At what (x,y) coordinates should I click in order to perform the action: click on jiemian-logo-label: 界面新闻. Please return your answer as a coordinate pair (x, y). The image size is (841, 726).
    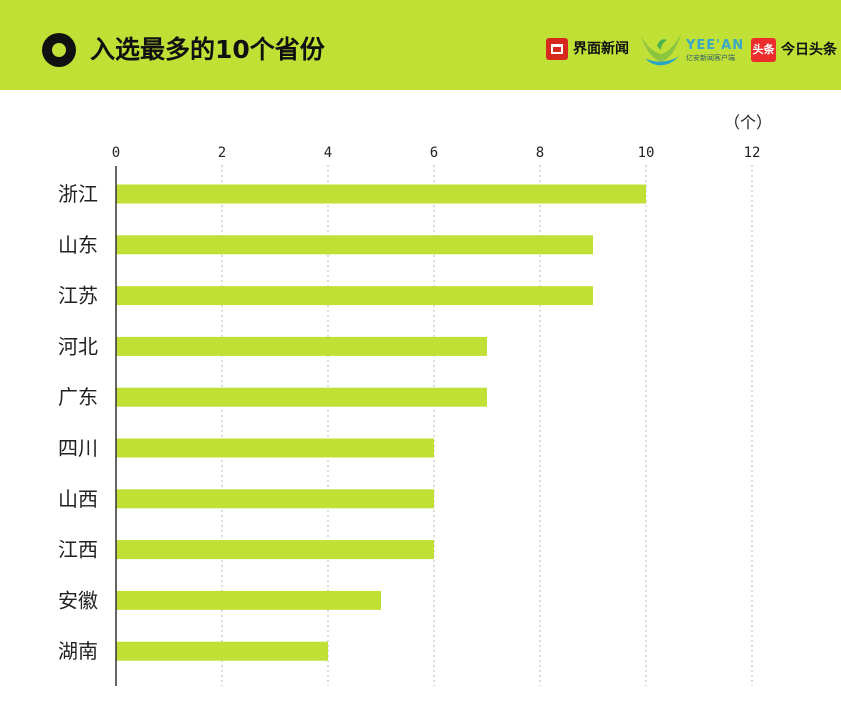
    Looking at the image, I should click on (601, 49).